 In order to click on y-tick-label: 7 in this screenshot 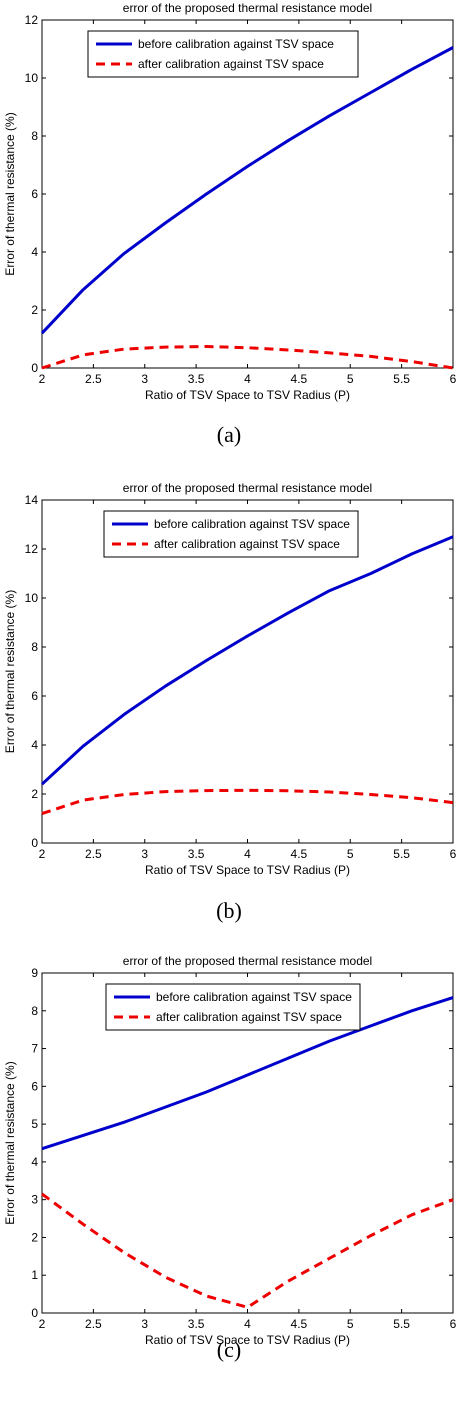, I will do `click(34, 1049)`.